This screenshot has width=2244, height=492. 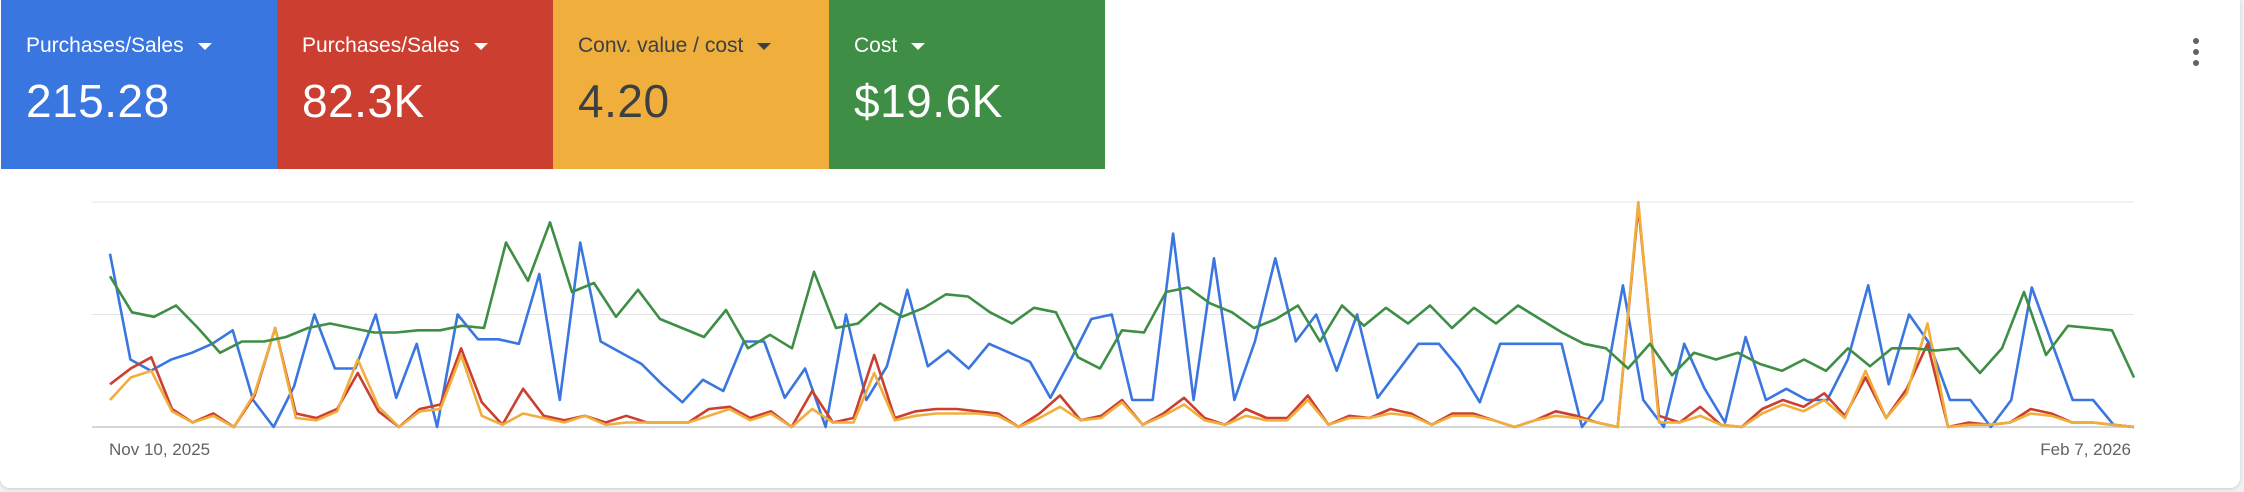 What do you see at coordinates (98, 101) in the screenshot?
I see `scorecard-value: 215.28` at bounding box center [98, 101].